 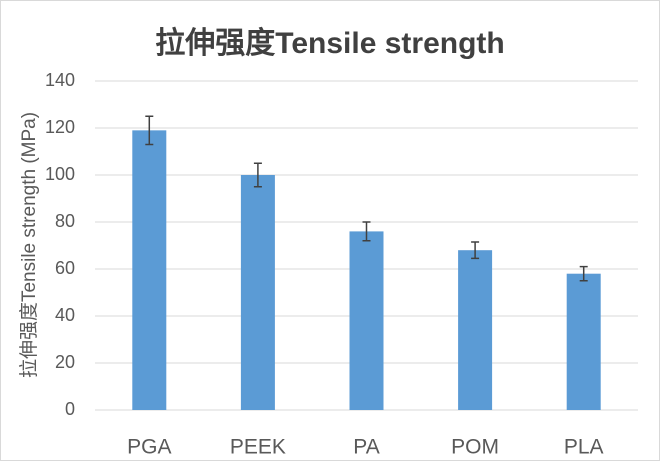 What do you see at coordinates (366, 447) in the screenshot?
I see `x-tick-label: PA` at bounding box center [366, 447].